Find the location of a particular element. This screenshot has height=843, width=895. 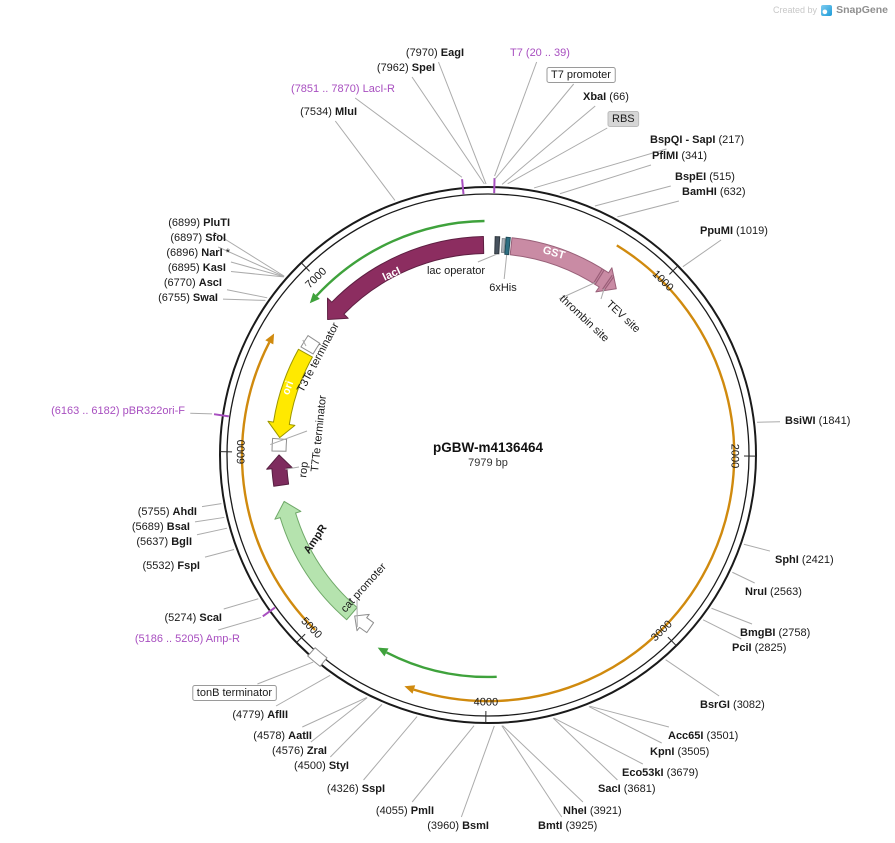

site-label-aatii: (4578) AatII is located at coordinates (282, 736).